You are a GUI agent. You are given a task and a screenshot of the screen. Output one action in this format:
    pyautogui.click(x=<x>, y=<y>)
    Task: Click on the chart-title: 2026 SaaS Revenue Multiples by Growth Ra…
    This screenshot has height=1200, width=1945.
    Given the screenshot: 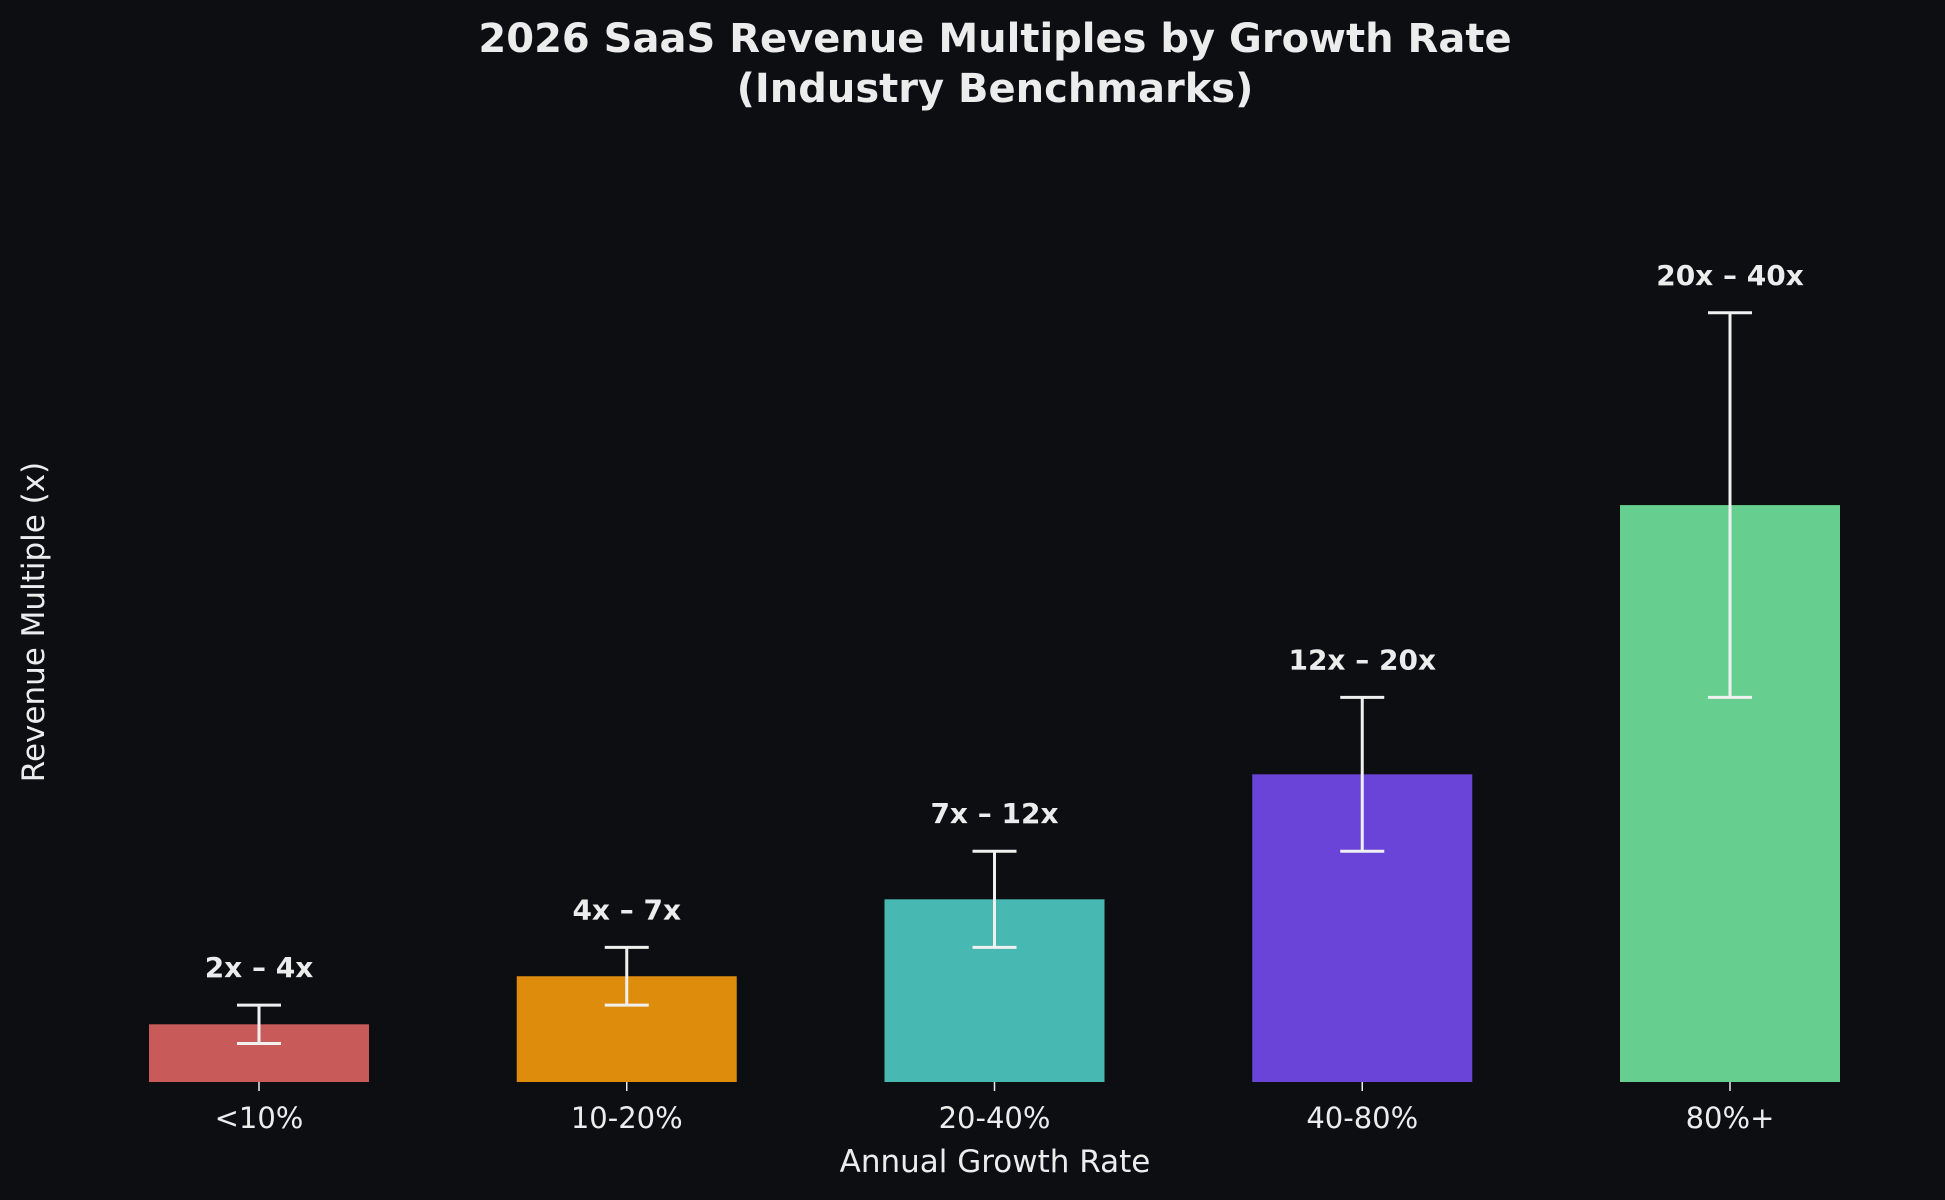 What is the action you would take?
    pyautogui.click(x=994, y=39)
    